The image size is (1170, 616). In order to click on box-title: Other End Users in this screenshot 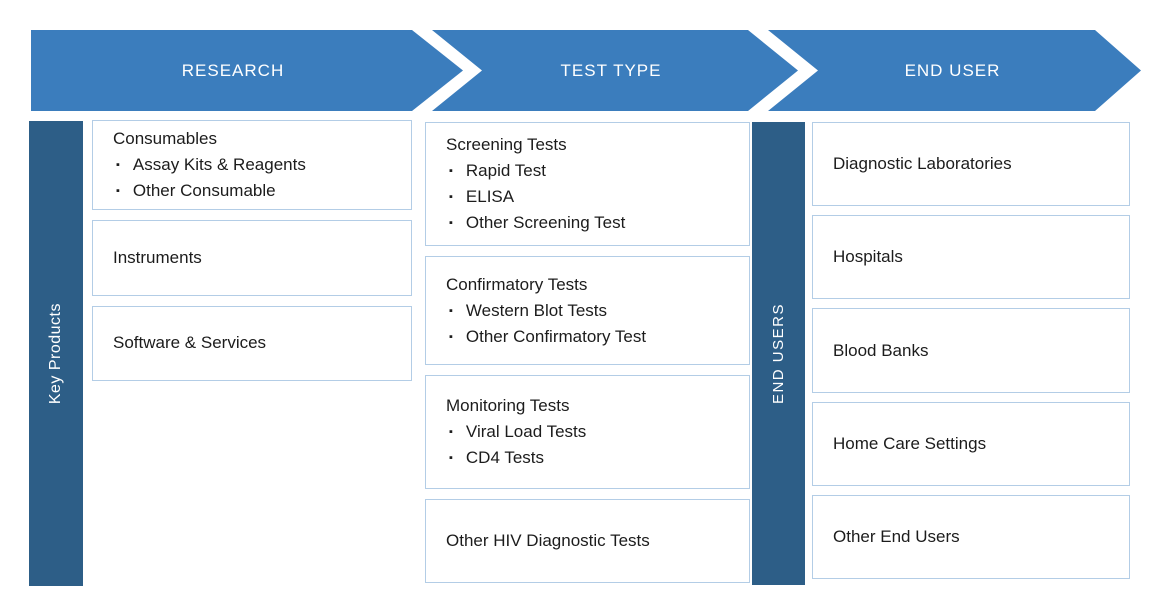, I will do `click(896, 536)`.